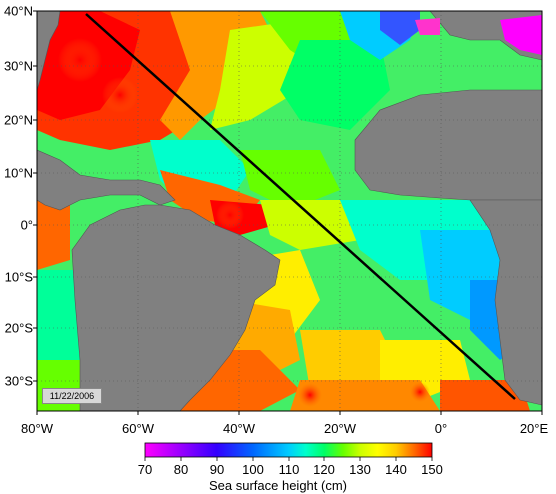 The height and width of the screenshot is (494, 556). Describe the element at coordinates (340, 428) in the screenshot. I see `lon-label-20w: 20°W` at that location.